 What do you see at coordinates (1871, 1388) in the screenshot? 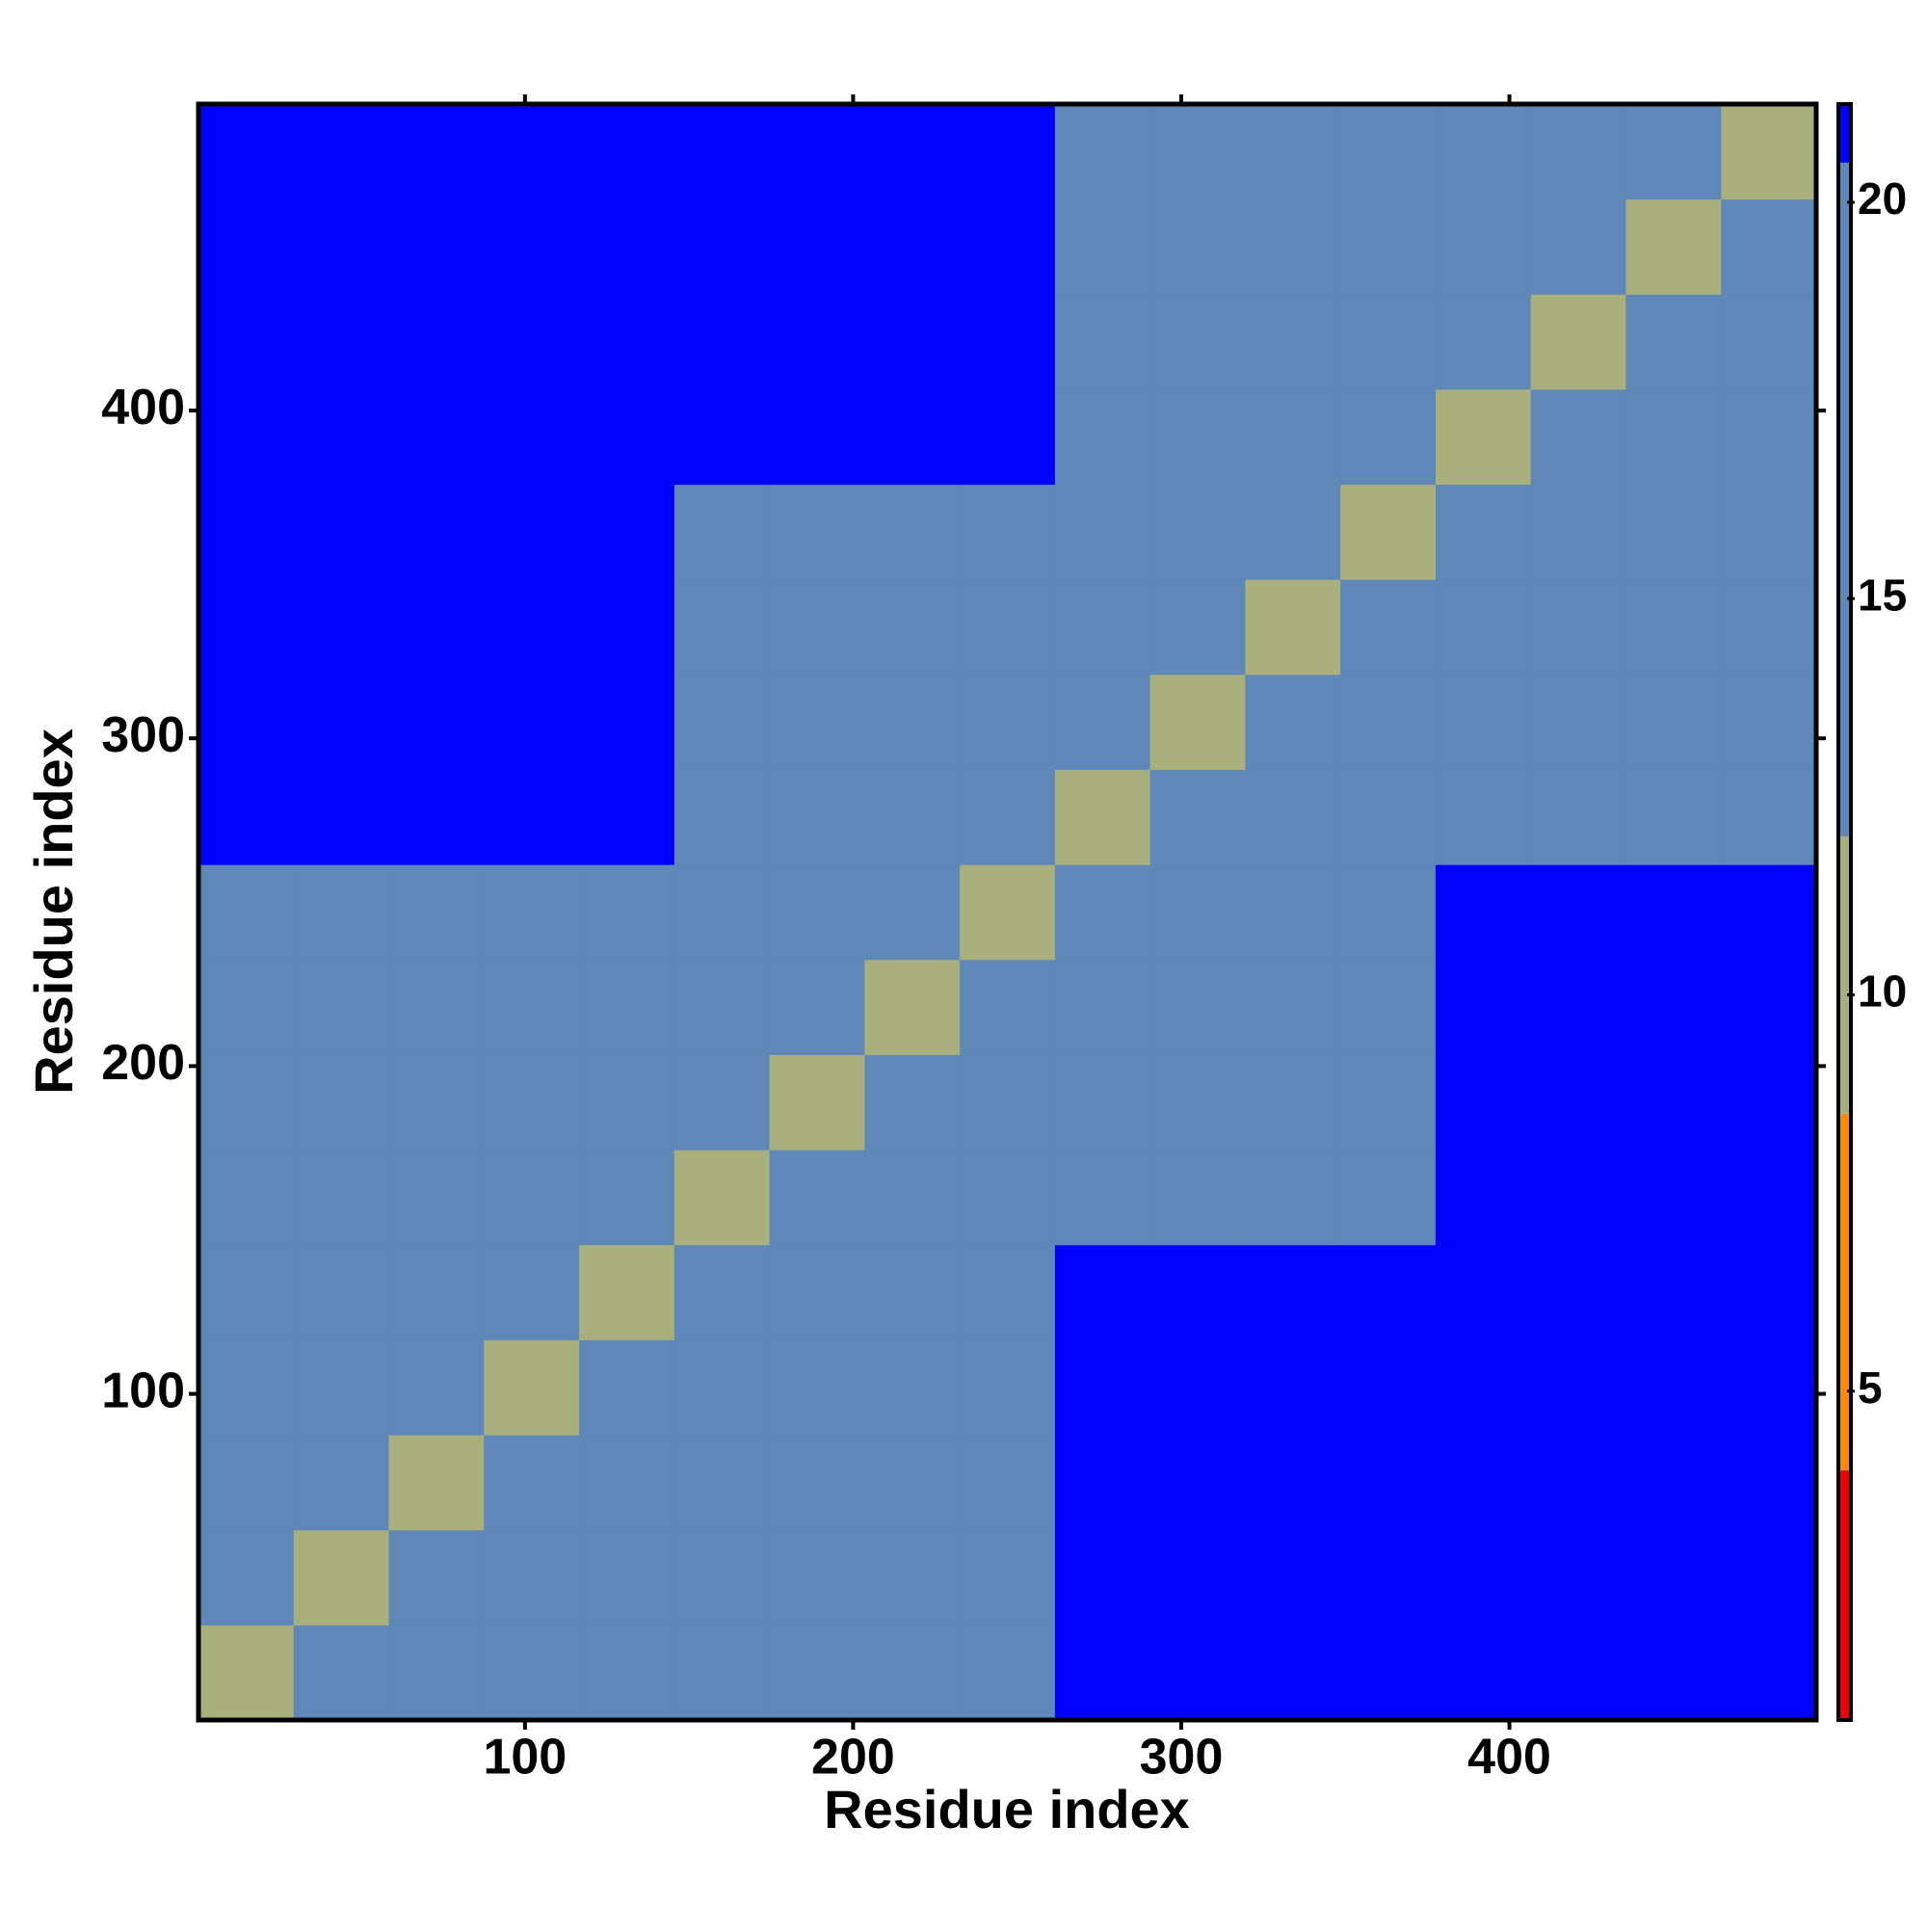
I see `colorbar-tick-label: 5` at bounding box center [1871, 1388].